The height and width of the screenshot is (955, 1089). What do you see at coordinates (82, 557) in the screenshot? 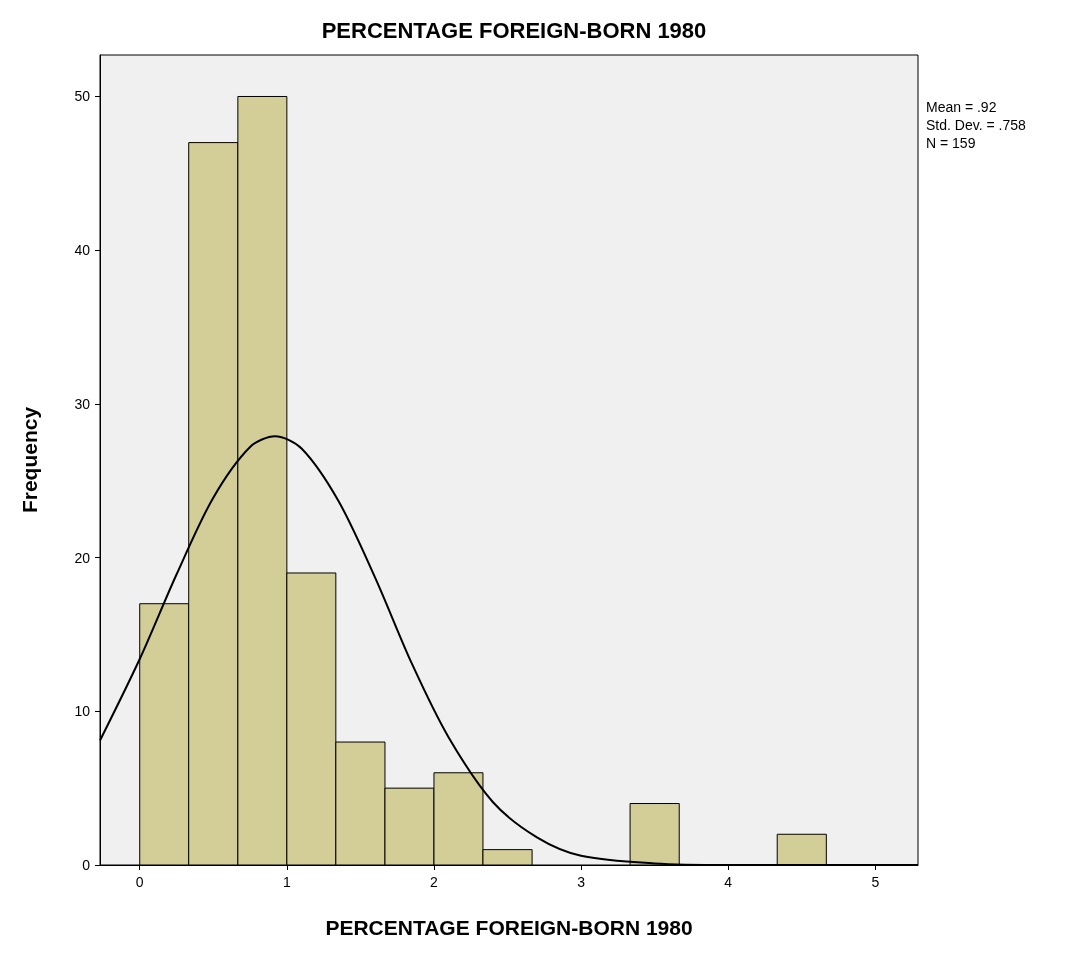
I see `y-tick-label: 20` at bounding box center [82, 557].